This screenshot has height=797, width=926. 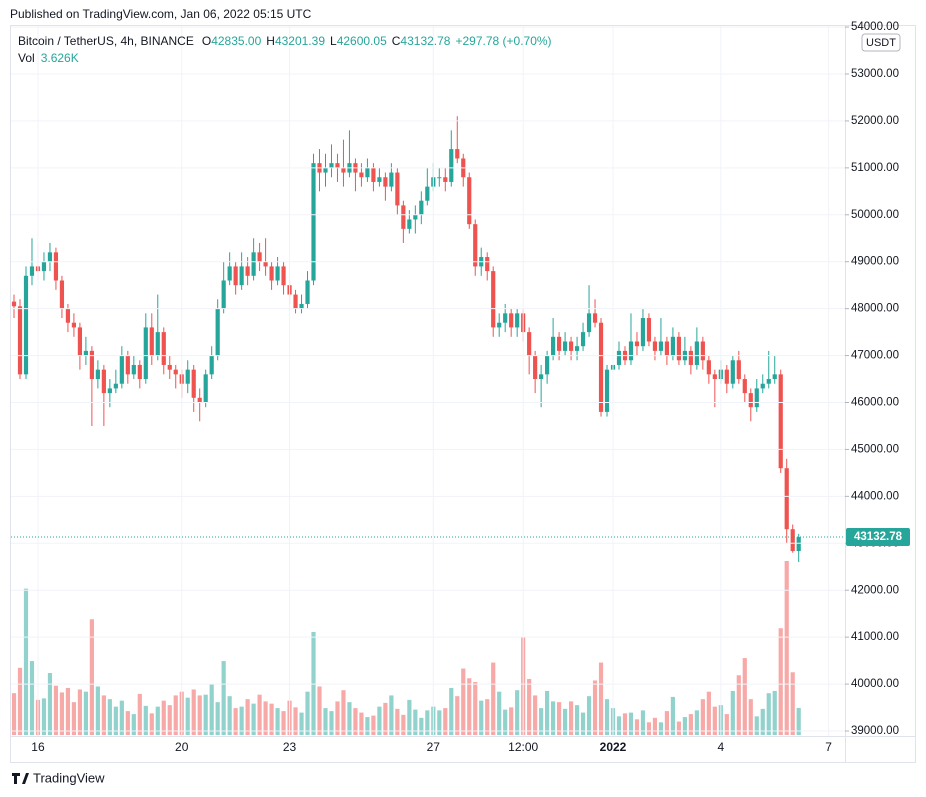 What do you see at coordinates (875, 731) in the screenshot?
I see `y-tick-label: 39000.00` at bounding box center [875, 731].